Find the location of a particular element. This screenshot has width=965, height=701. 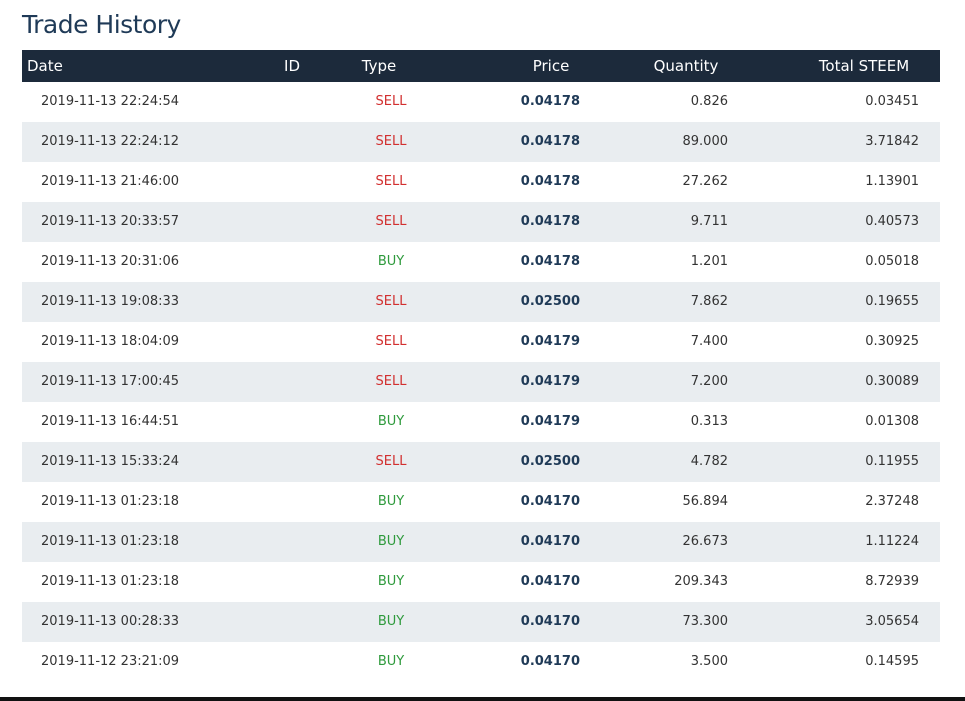

date-cell: 2019-11-13 21:46:00 is located at coordinates (110, 181).